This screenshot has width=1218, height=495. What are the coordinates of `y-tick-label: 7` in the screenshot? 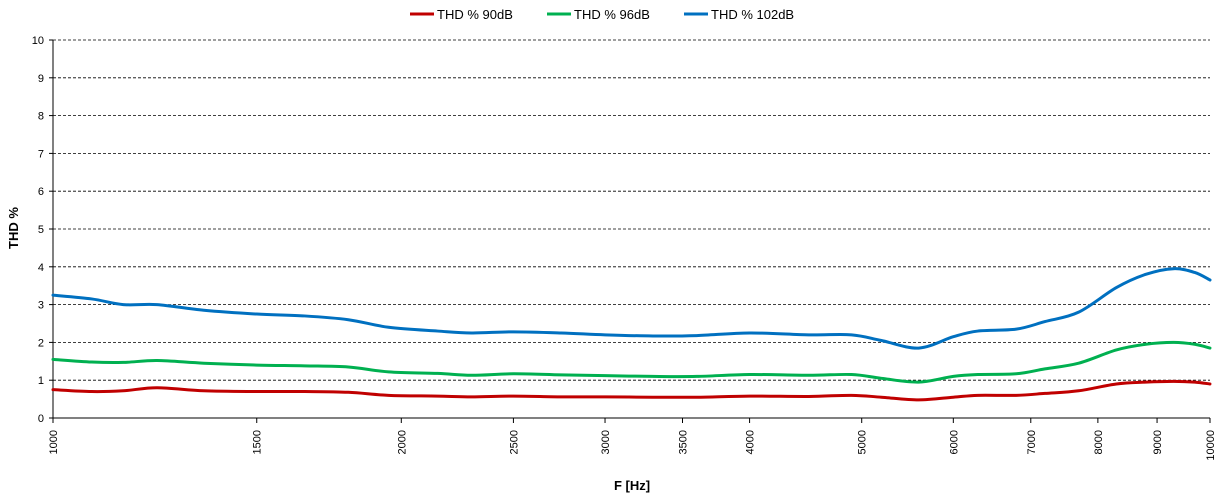 It's located at (41, 154).